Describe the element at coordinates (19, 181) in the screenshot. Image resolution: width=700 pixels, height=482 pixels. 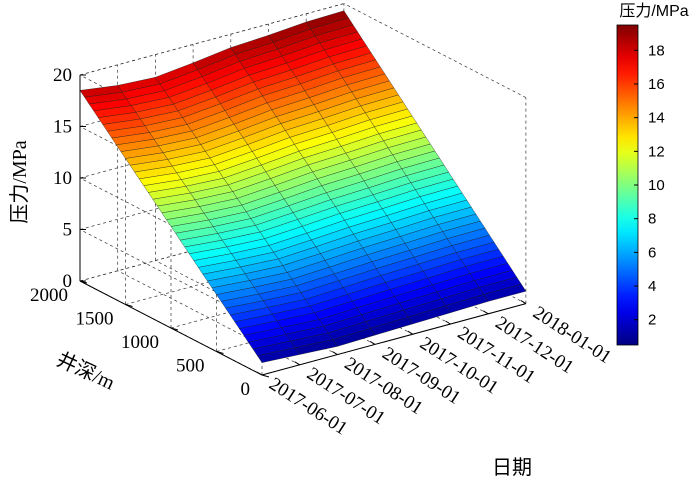
I see `z-axis-title: 压力/MPa` at that location.